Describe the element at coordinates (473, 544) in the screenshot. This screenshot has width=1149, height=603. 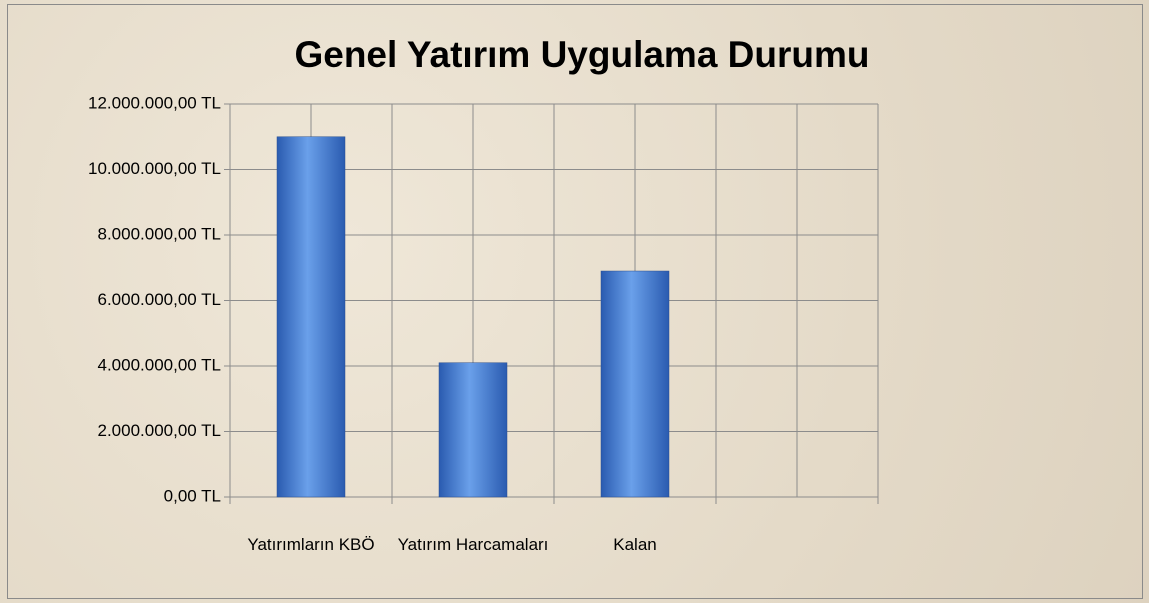
I see `x-tick-label: Yatırım Harcamaları` at that location.